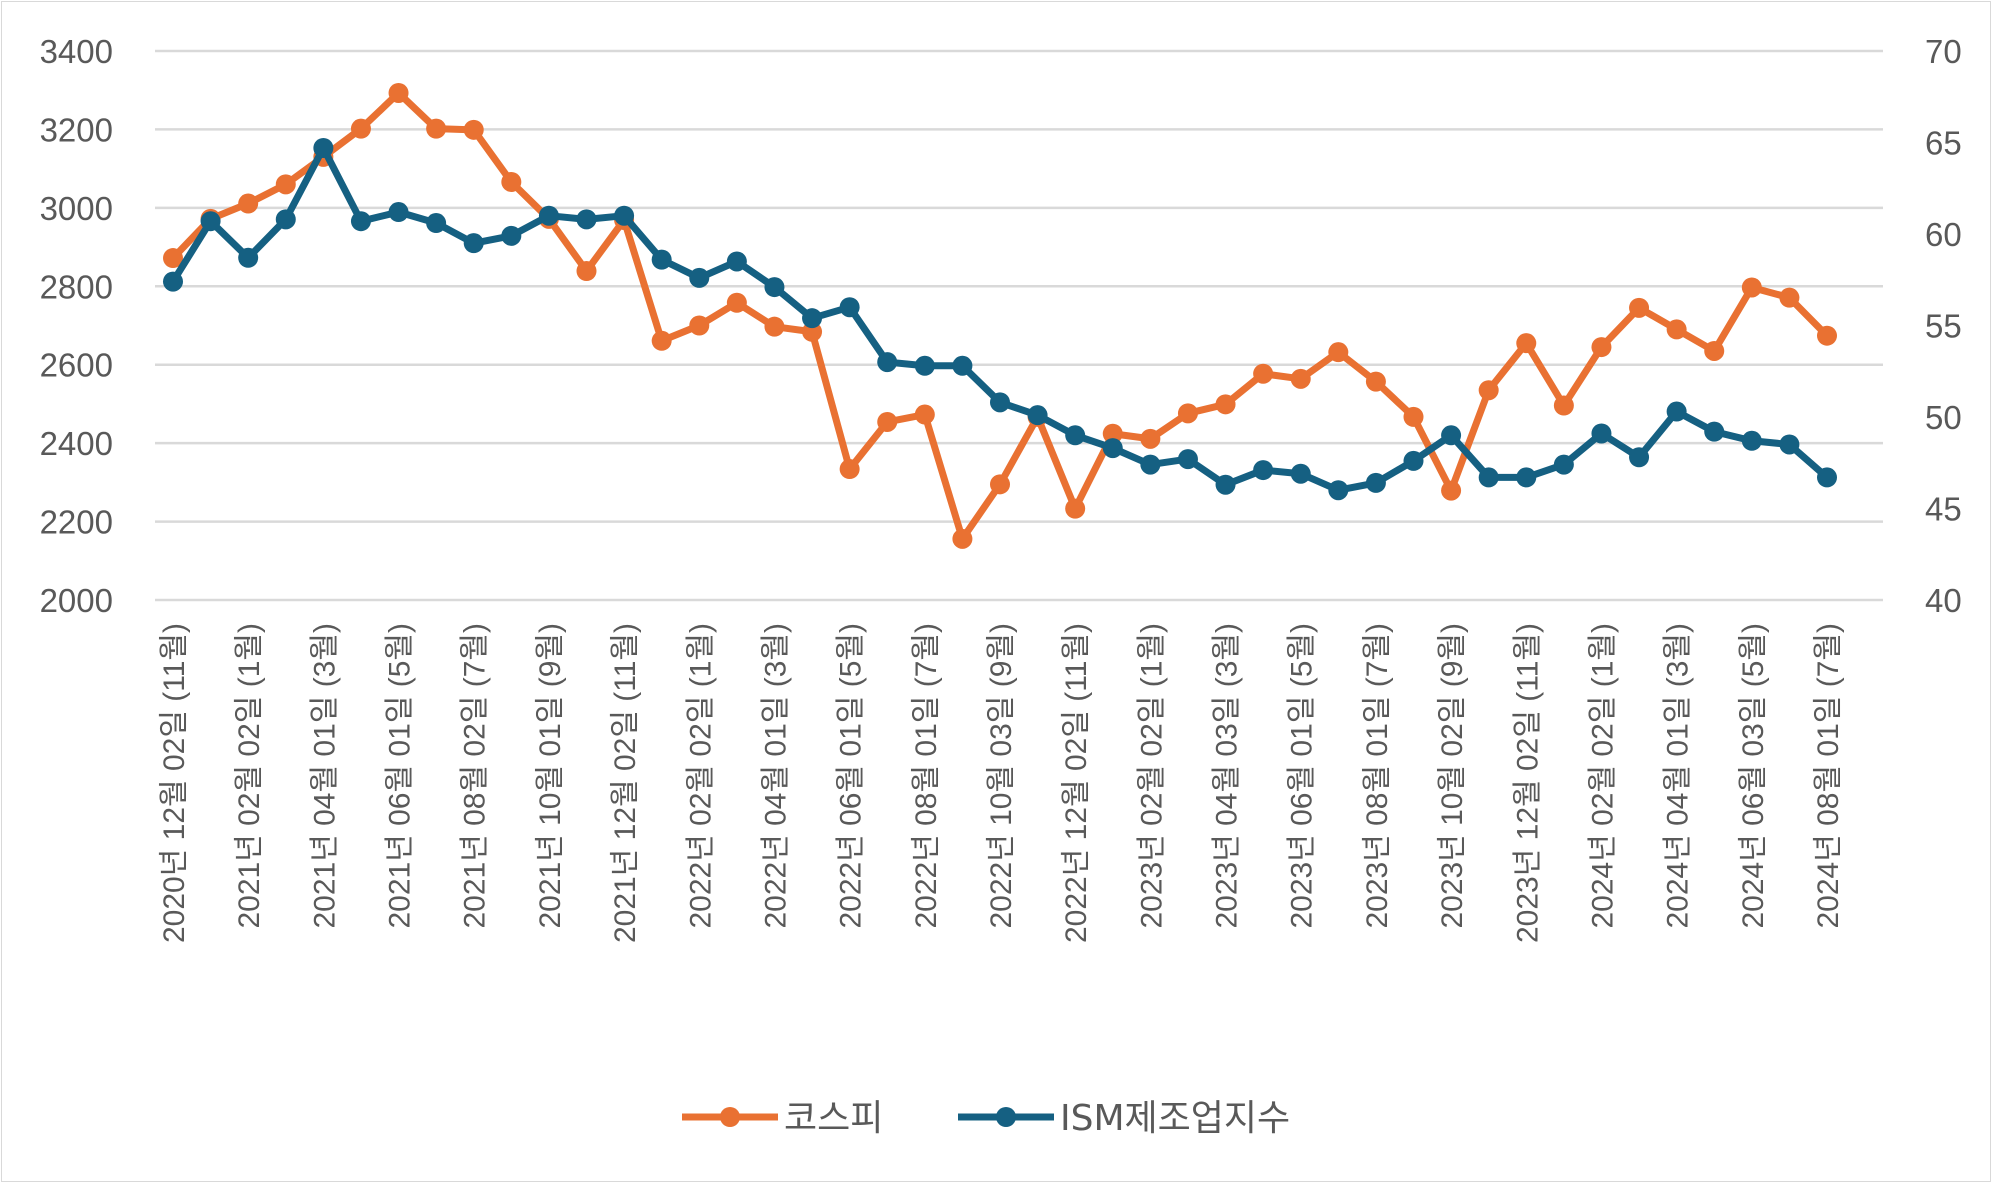  Describe the element at coordinates (1943, 143) in the screenshot. I see `y-right-tick-label: 65` at that location.